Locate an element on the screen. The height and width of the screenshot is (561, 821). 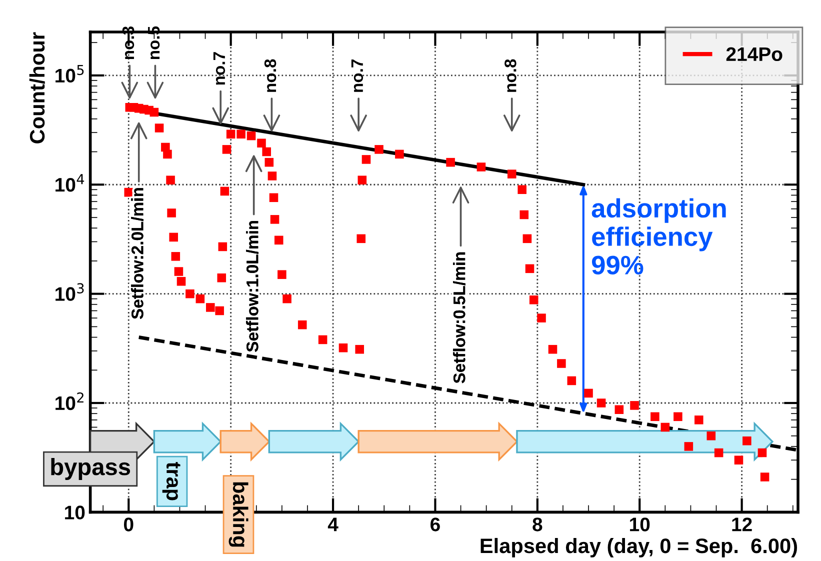
x-axis-title: Elapsed day (day, 0 = Sep. 6.00) is located at coordinates (638, 548).